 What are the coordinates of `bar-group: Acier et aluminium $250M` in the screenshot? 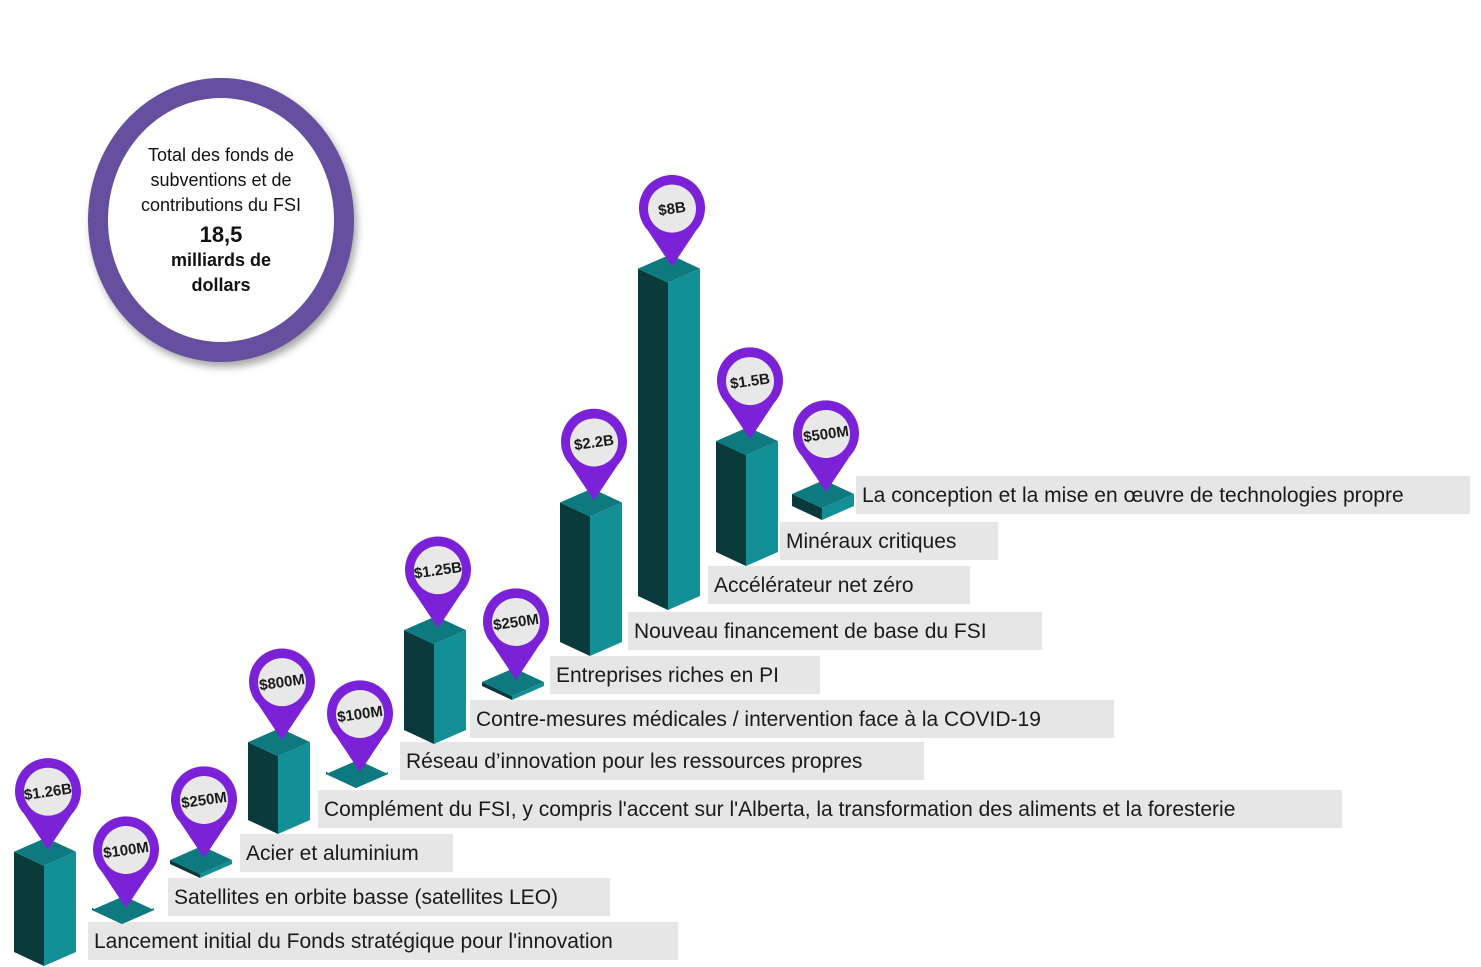 It's located at (311, 822).